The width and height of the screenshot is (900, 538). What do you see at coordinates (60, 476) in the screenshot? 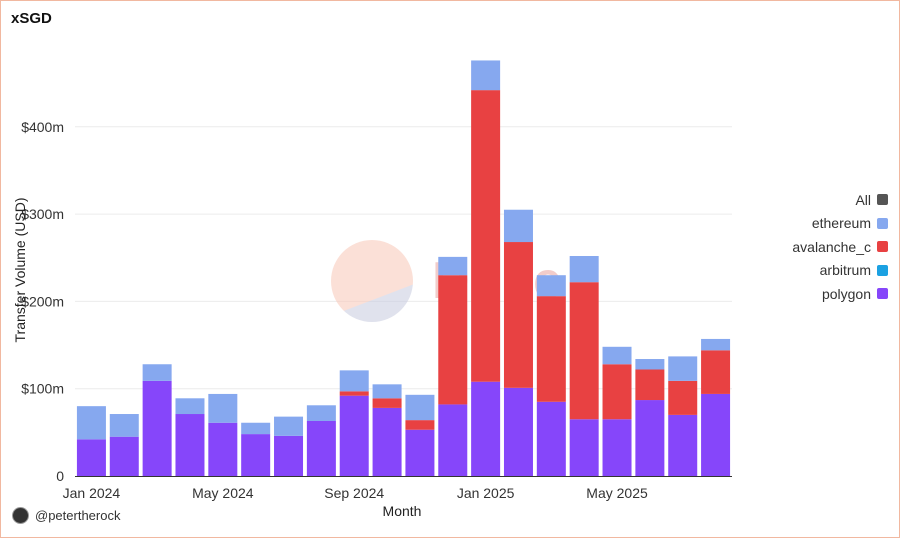
I see `y-tick-label: 0` at bounding box center [60, 476].